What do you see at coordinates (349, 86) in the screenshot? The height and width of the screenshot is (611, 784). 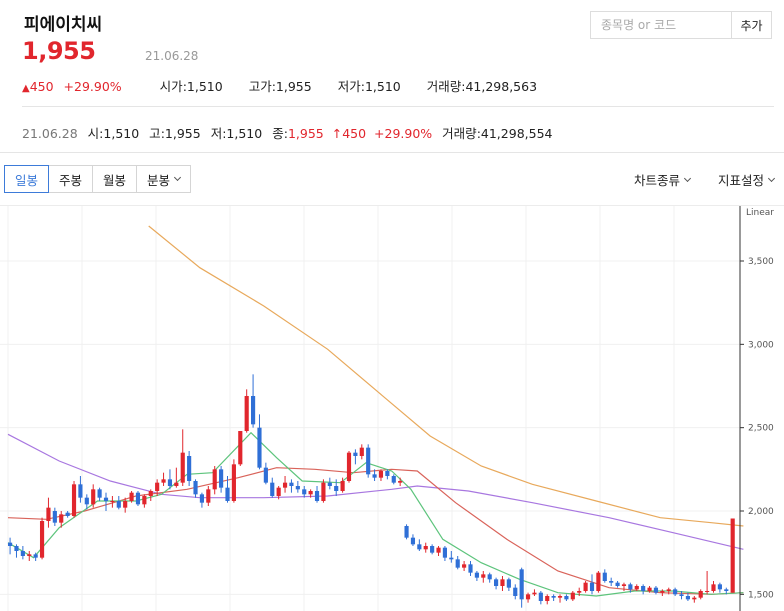 I see `low-label: 저가` at bounding box center [349, 86].